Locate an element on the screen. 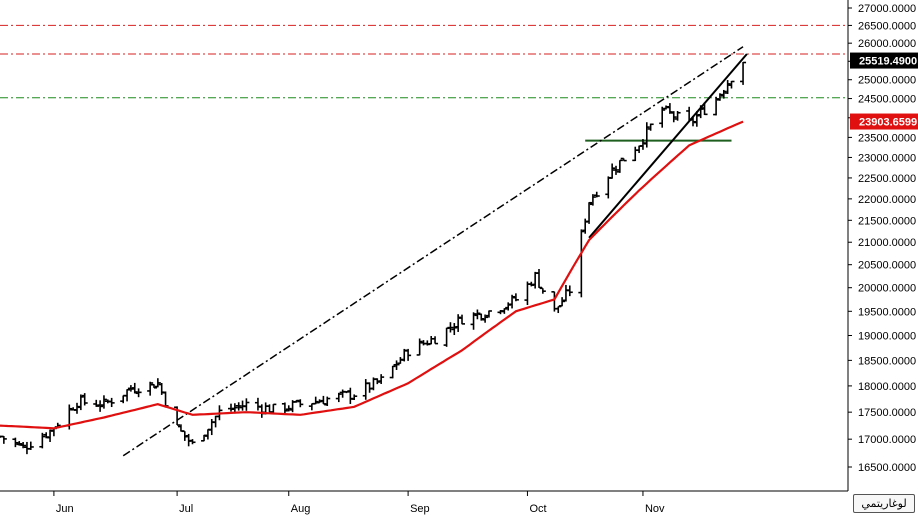 The width and height of the screenshot is (918, 518). y-tick-label: 20500.0000 is located at coordinates (887, 266).